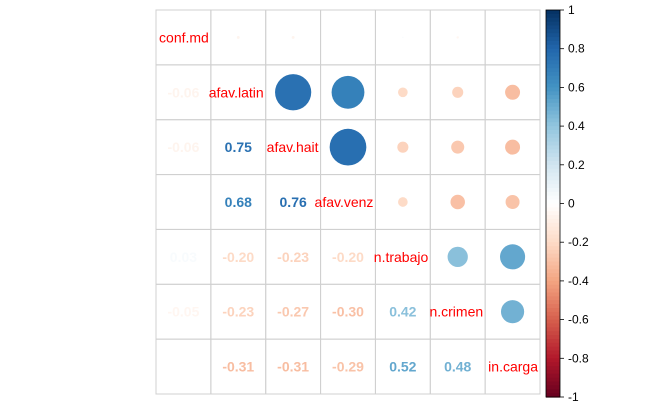 This screenshot has width=661, height=408. I want to click on colorbar-tick-label: 0.2, so click(576, 165).